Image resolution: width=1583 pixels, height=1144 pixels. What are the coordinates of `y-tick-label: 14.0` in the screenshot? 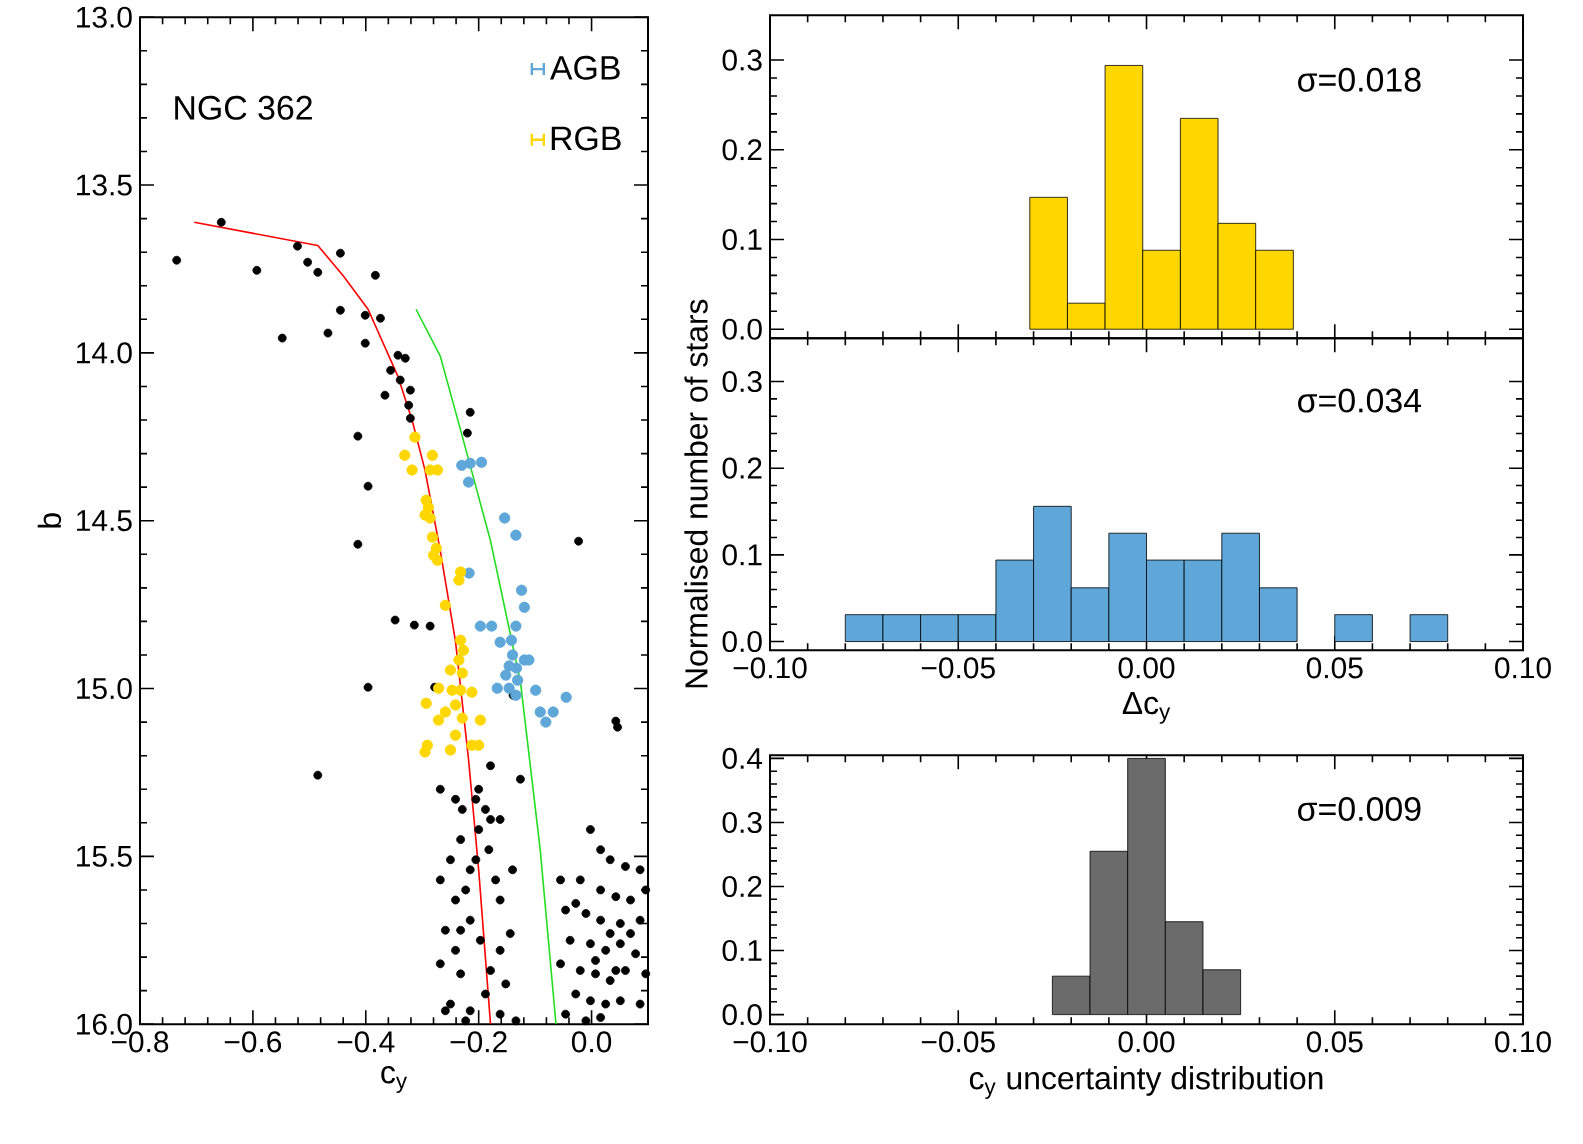 It's located at (104, 353).